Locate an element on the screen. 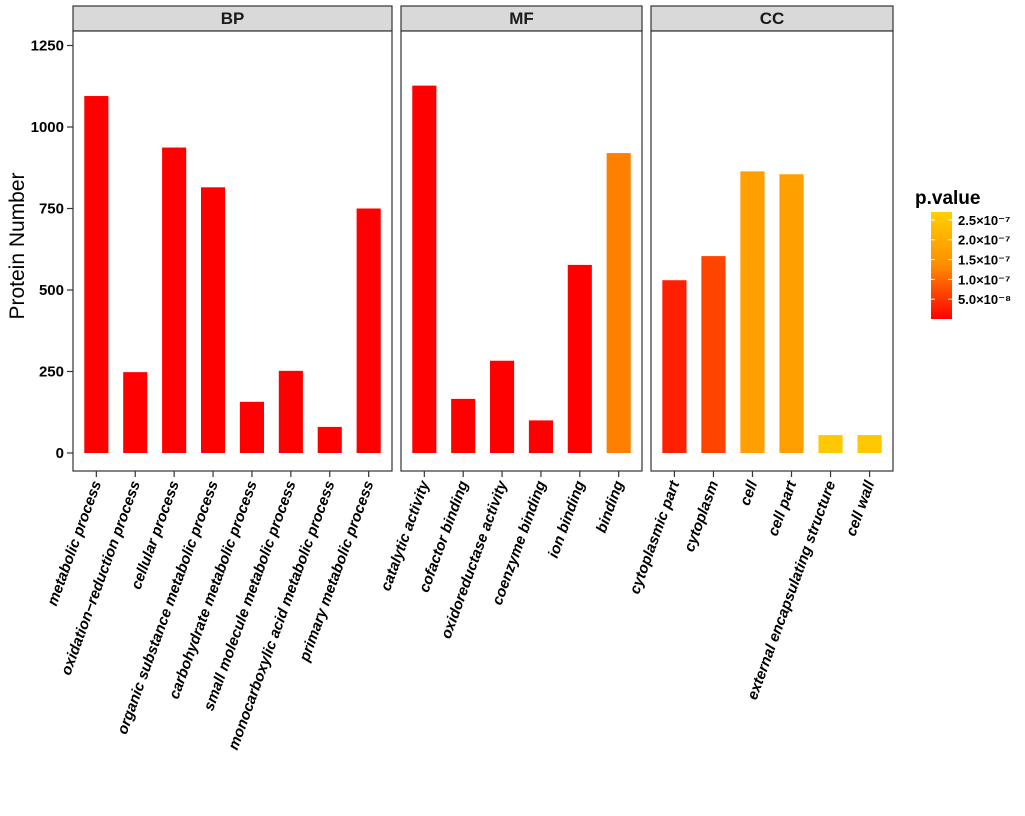 This screenshot has height=816, width=1025. x-tick-label: ion binding is located at coordinates (567, 520).